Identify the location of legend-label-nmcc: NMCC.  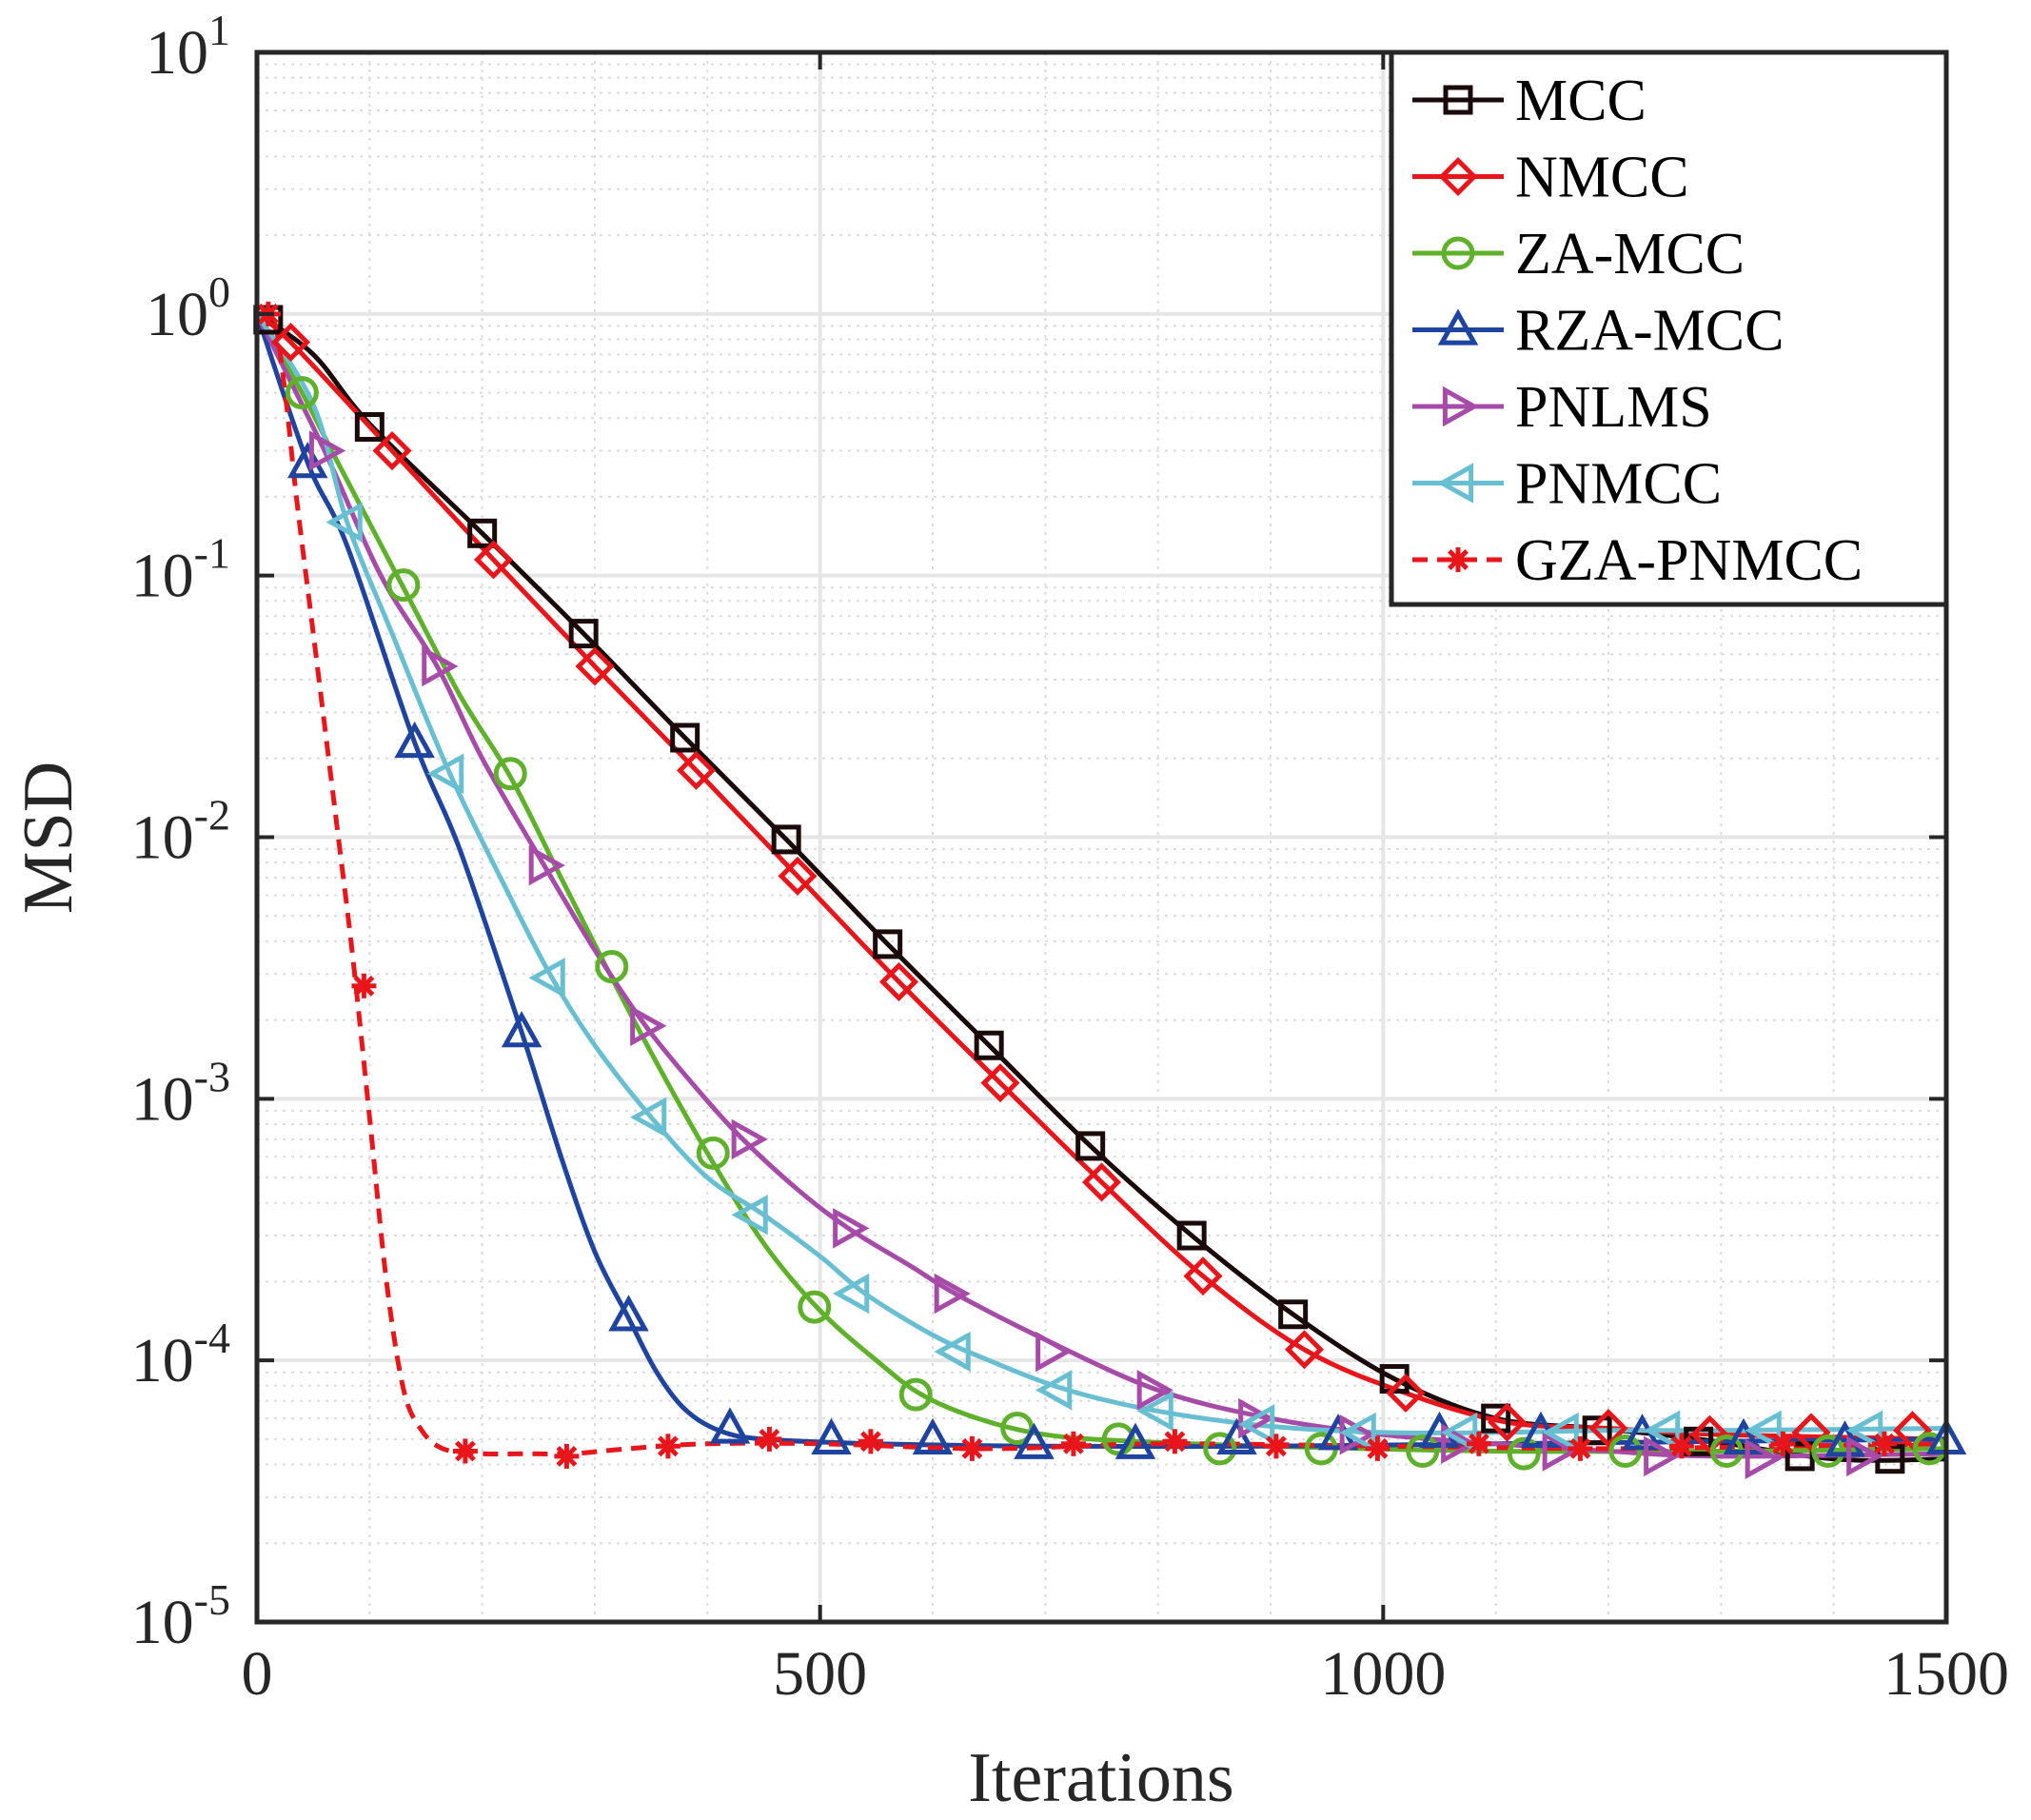
(1602, 178).